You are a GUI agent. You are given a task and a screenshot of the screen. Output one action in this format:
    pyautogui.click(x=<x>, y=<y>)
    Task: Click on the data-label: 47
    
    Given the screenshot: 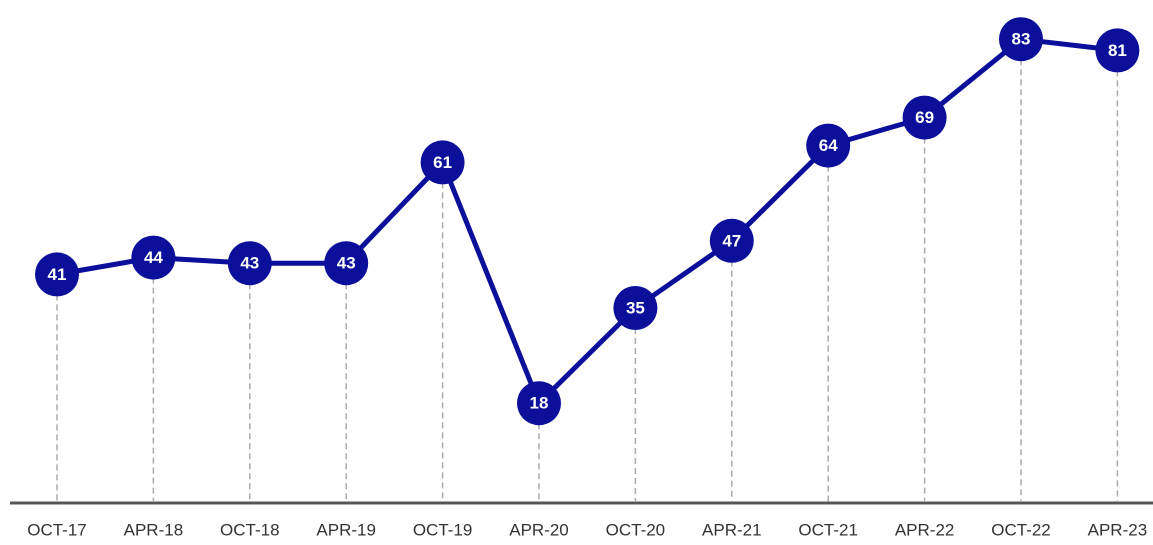 What is the action you would take?
    pyautogui.click(x=731, y=240)
    